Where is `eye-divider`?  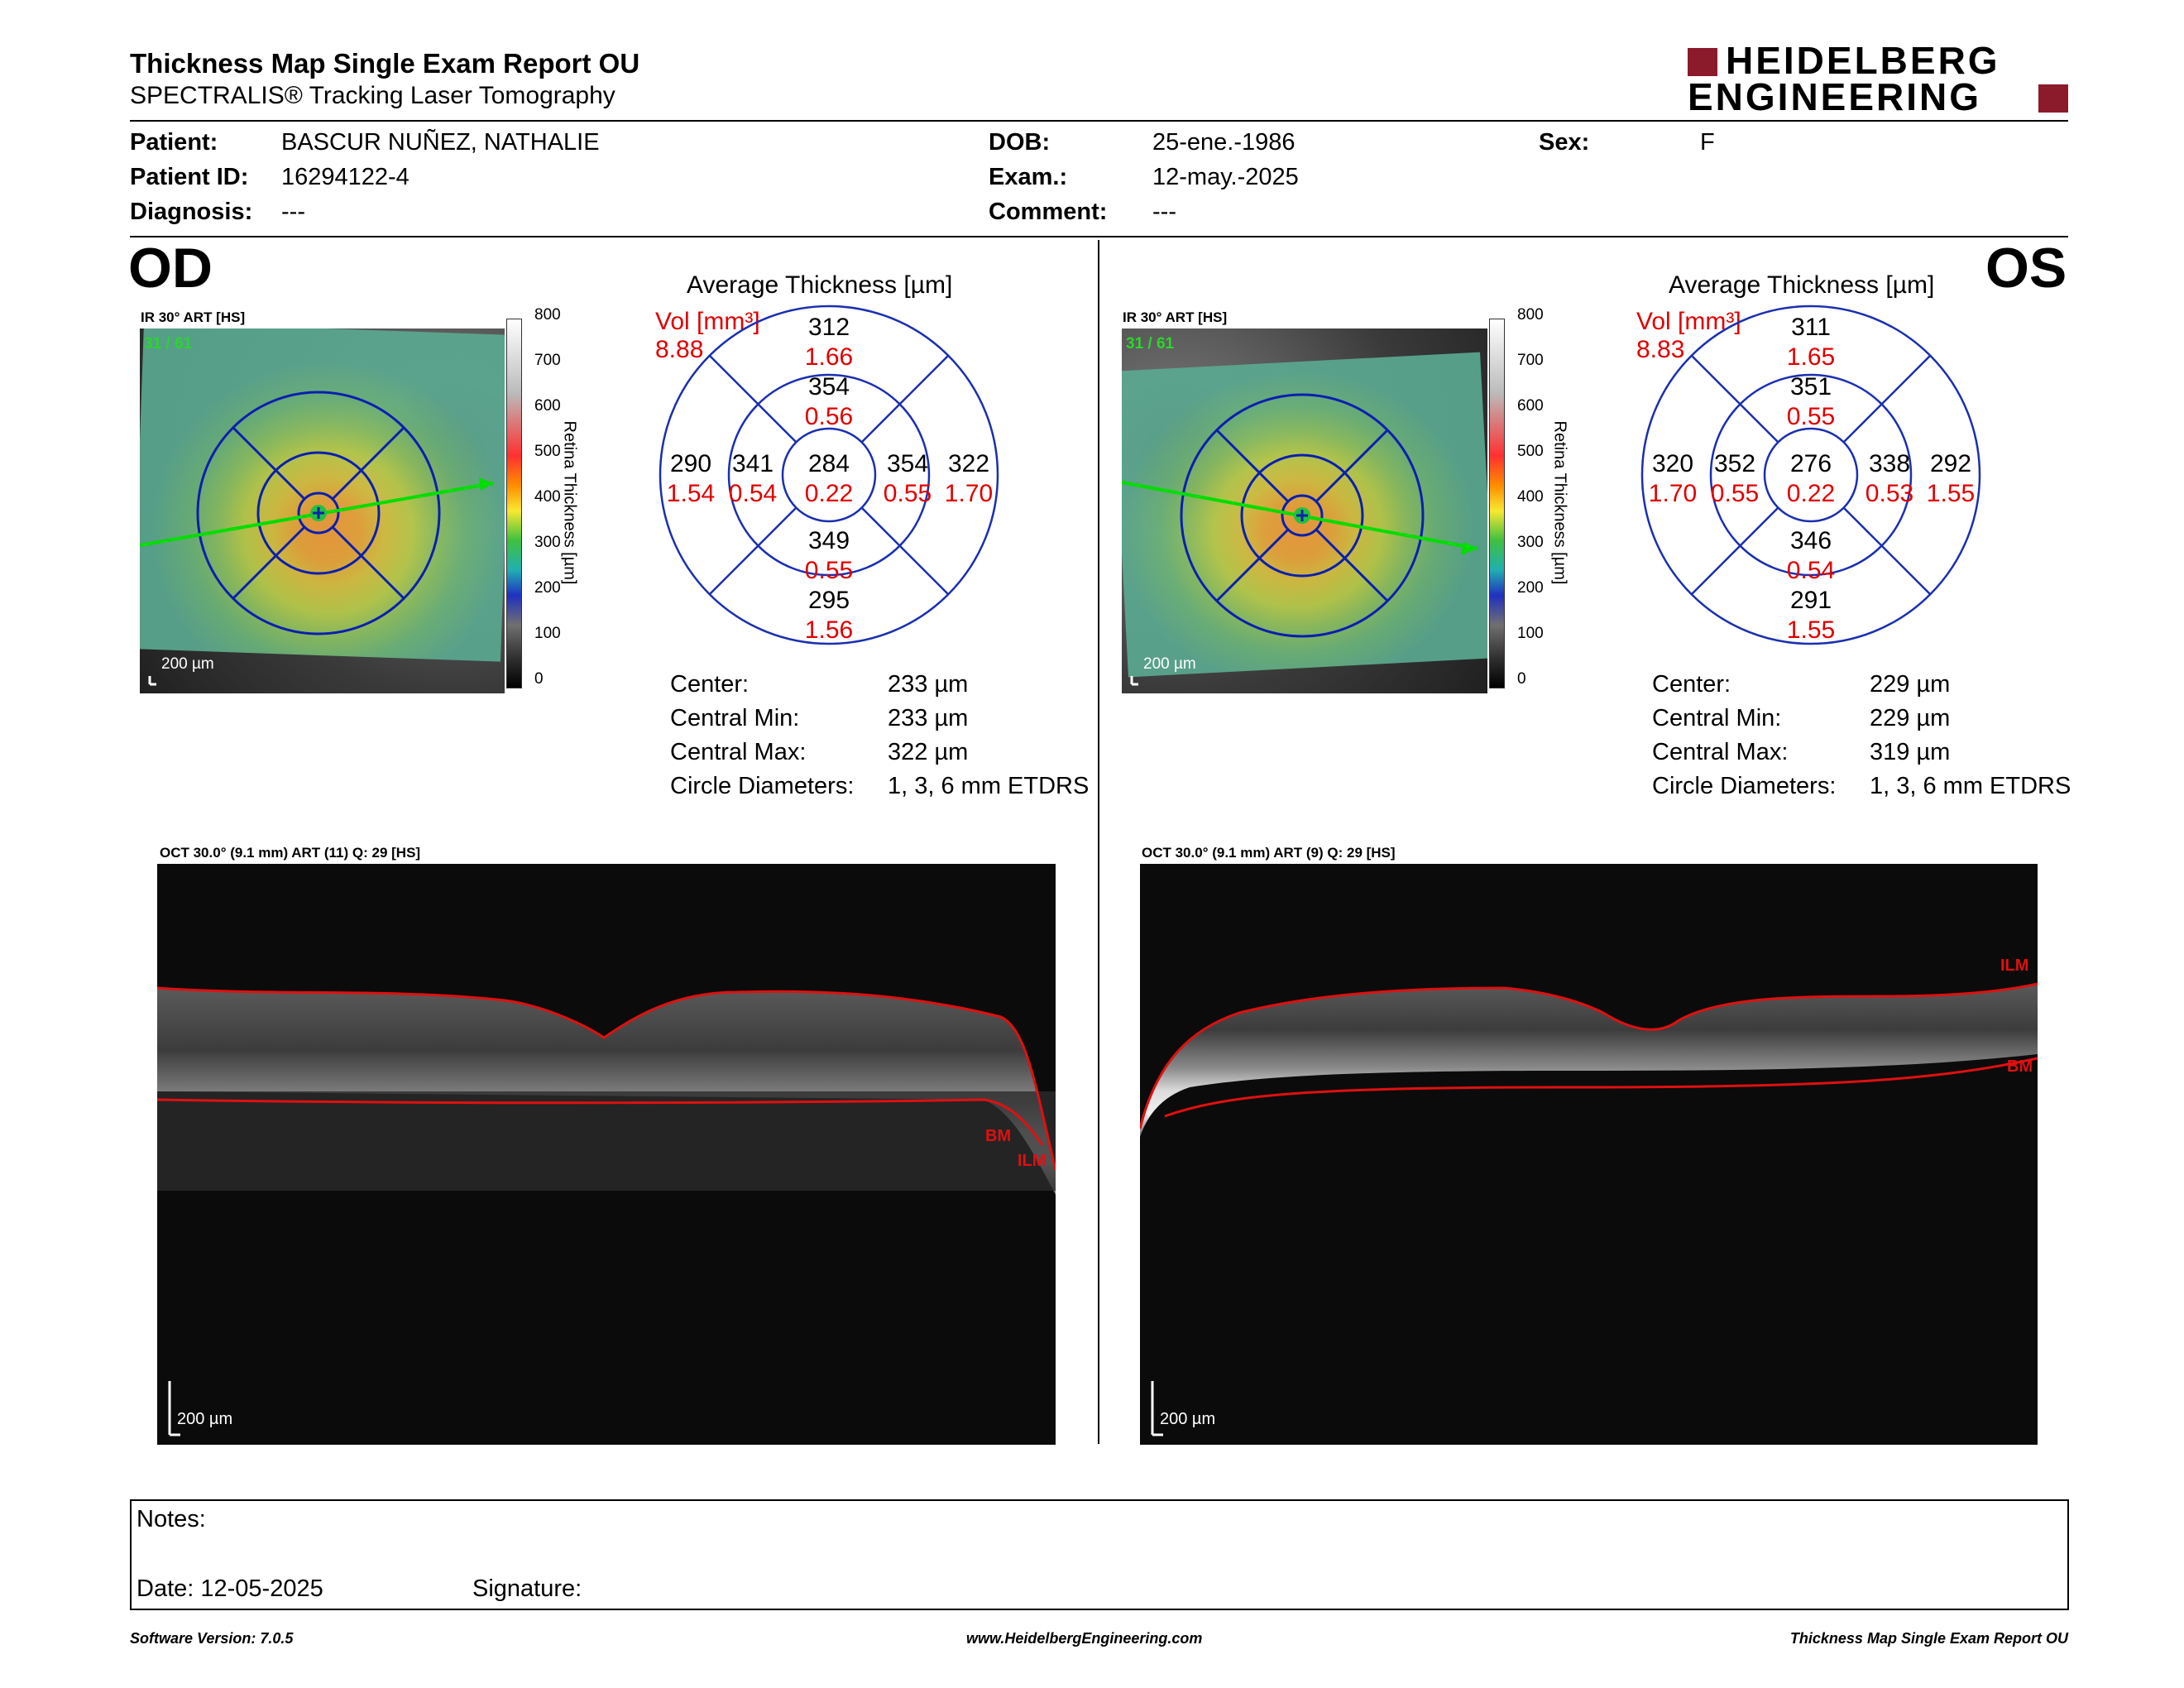 eye-divider is located at coordinates (1098, 842).